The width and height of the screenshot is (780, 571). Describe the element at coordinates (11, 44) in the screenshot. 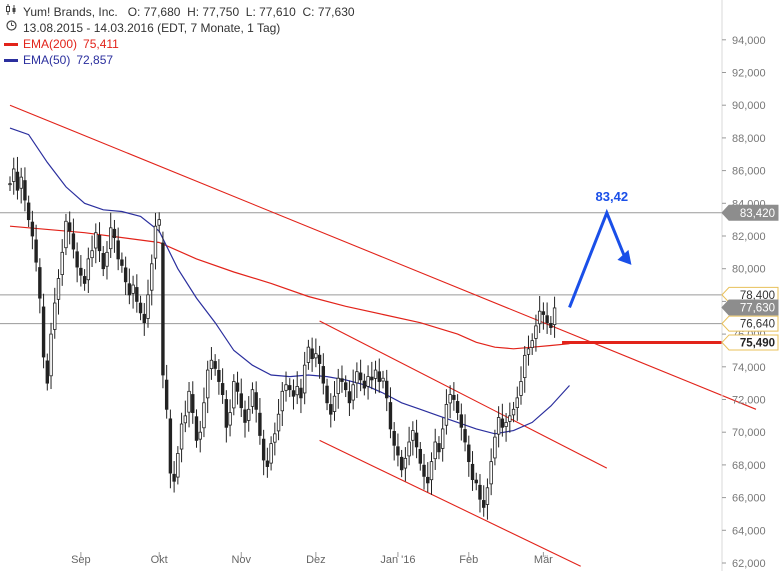

I see `ema200-swatch` at that location.